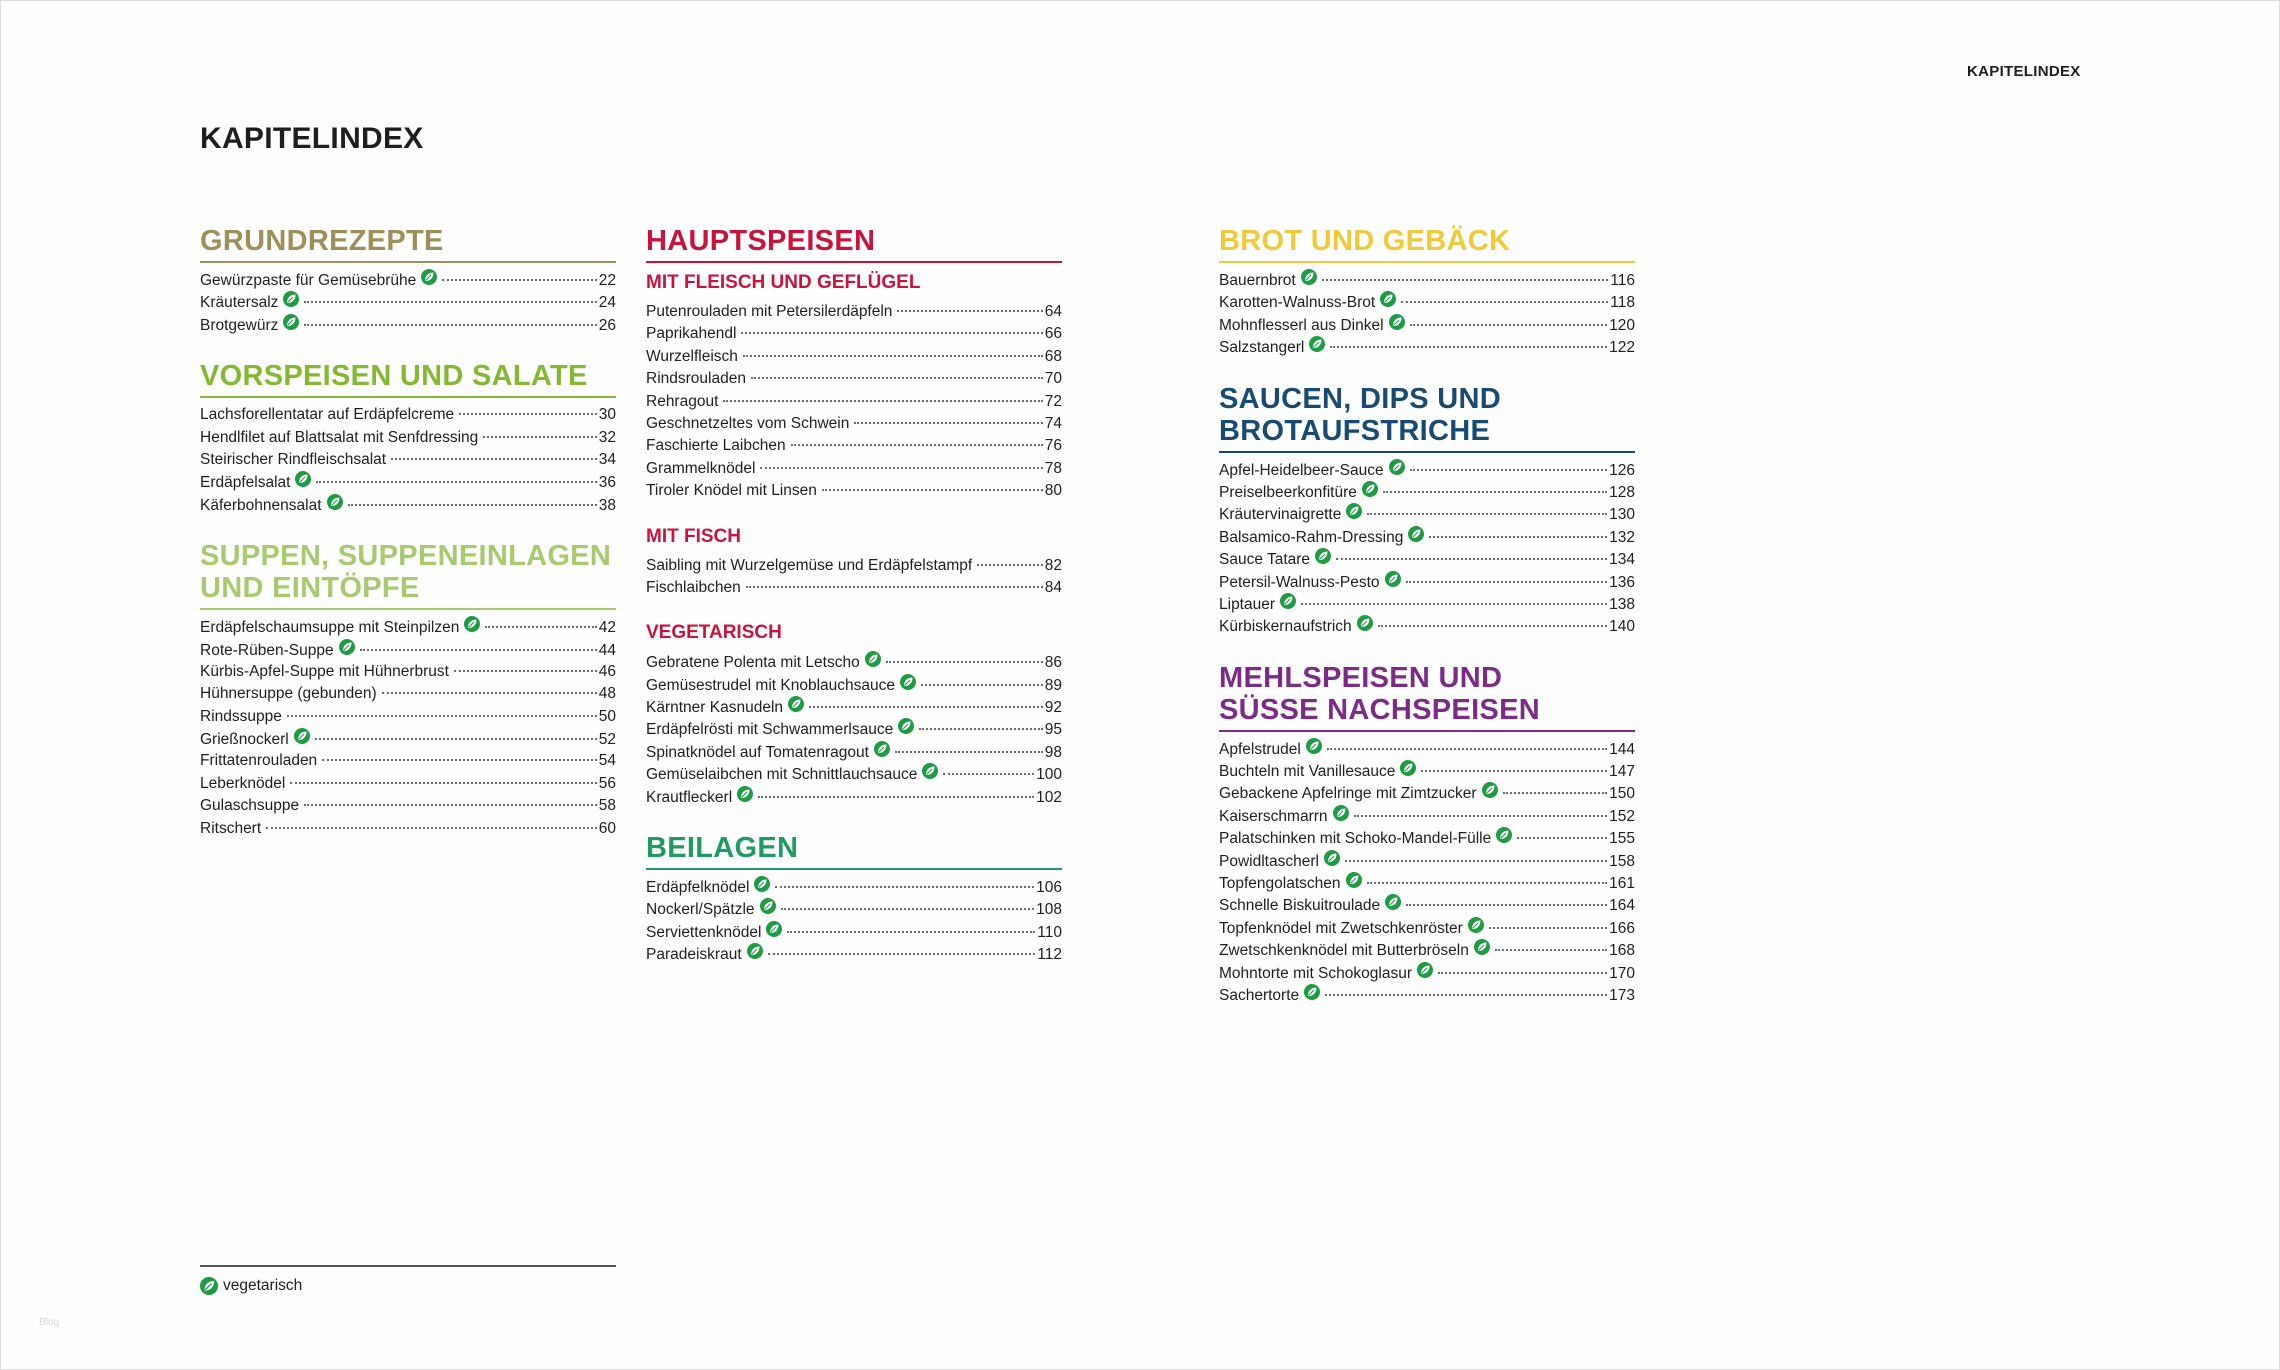  I want to click on entry-page-number: 24, so click(607, 303).